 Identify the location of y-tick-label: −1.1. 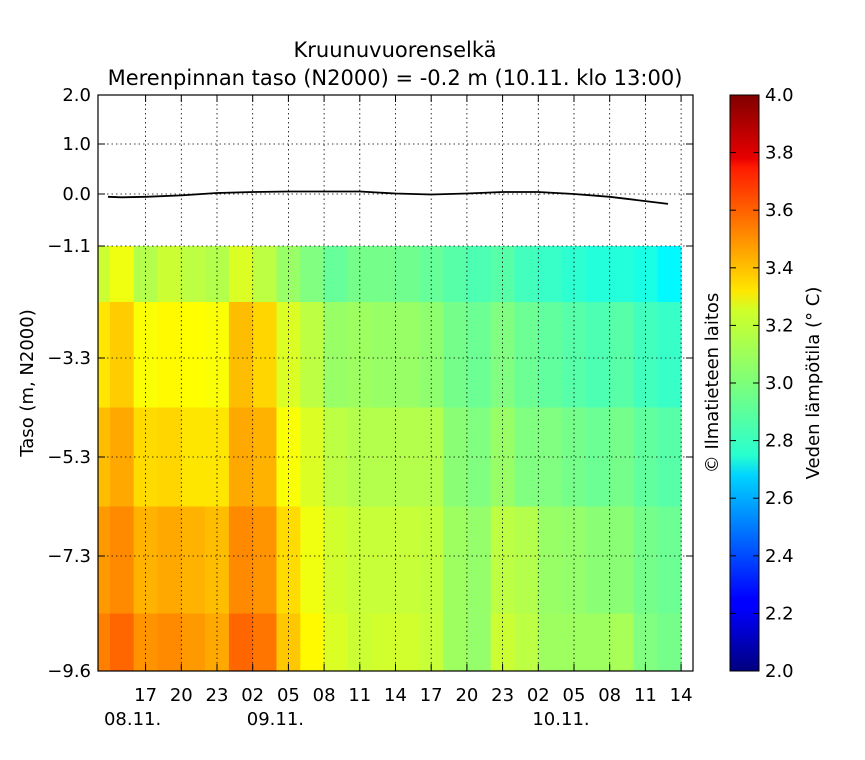
(69, 246).